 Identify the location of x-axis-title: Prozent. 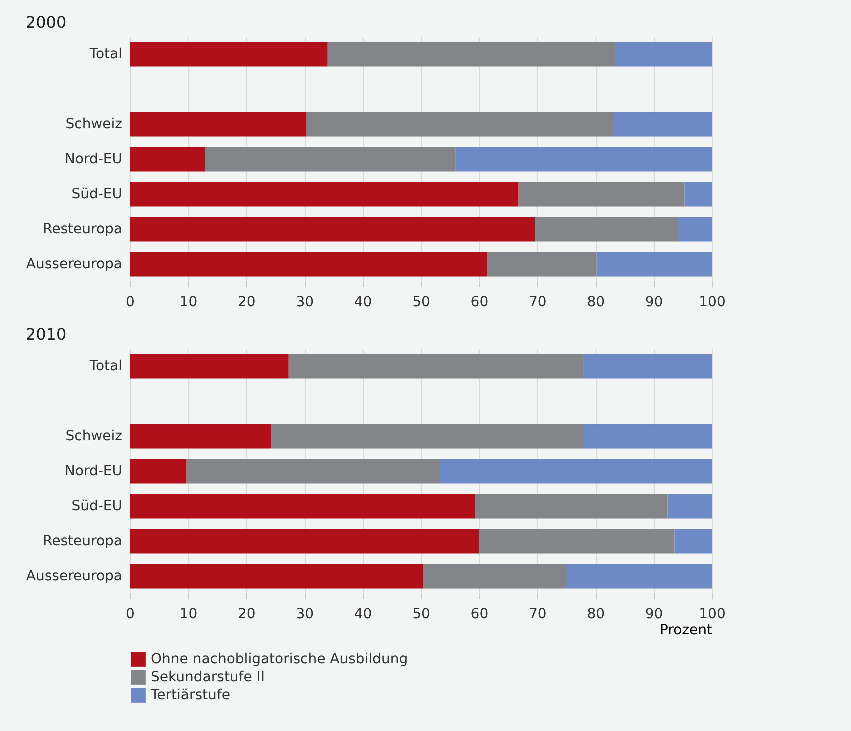
(686, 630).